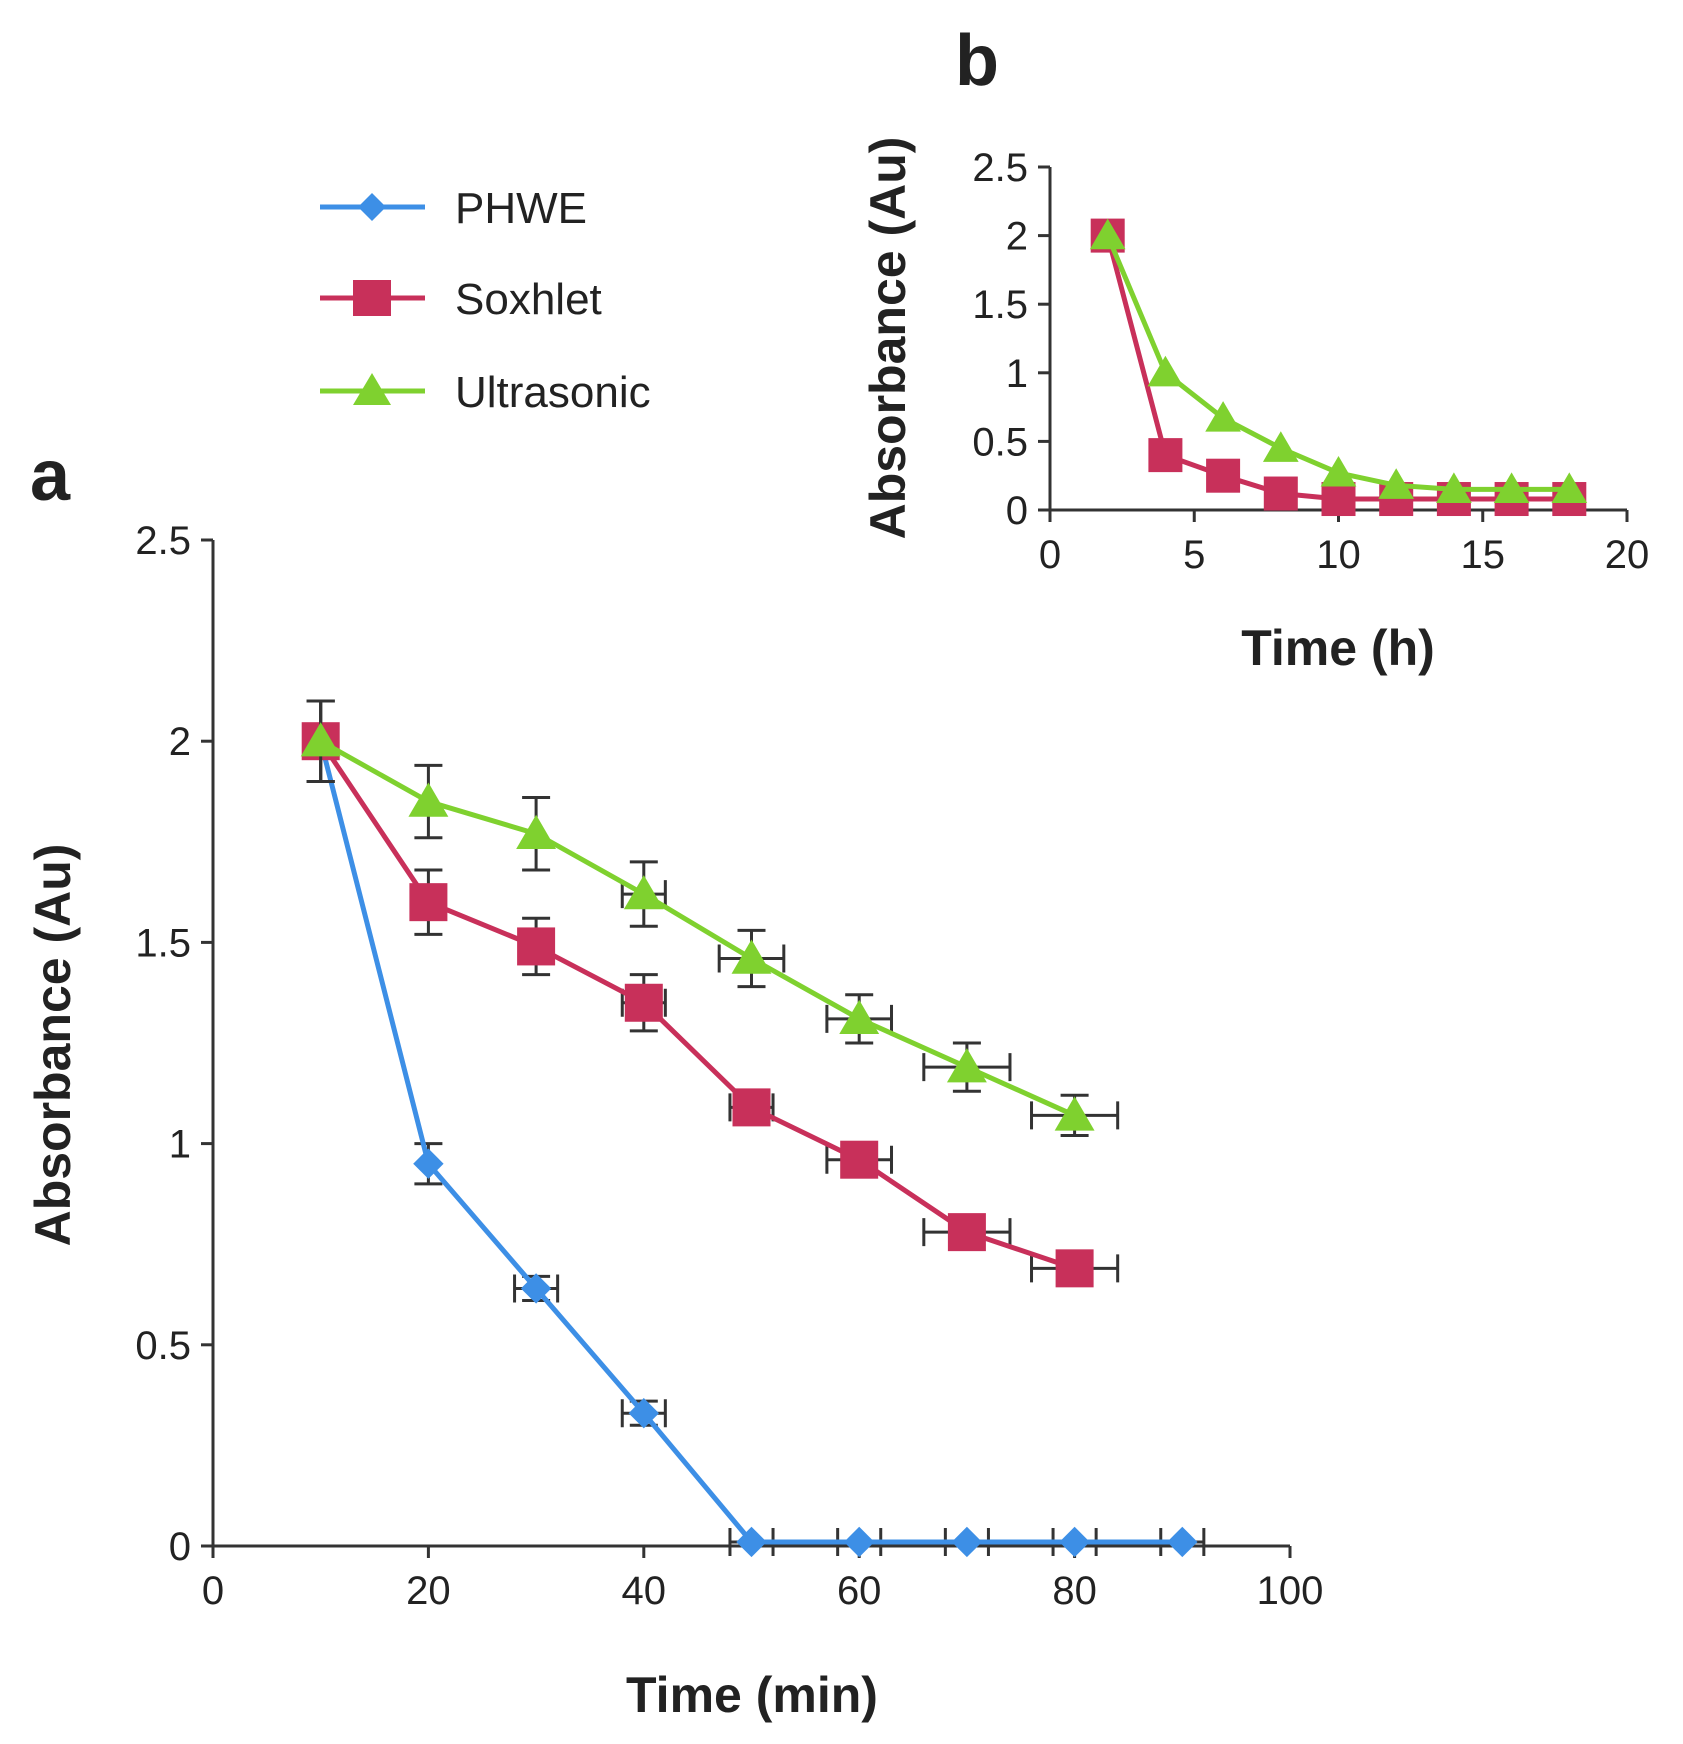 Image resolution: width=1683 pixels, height=1744 pixels. I want to click on x-tick-label: 40, so click(644, 1591).